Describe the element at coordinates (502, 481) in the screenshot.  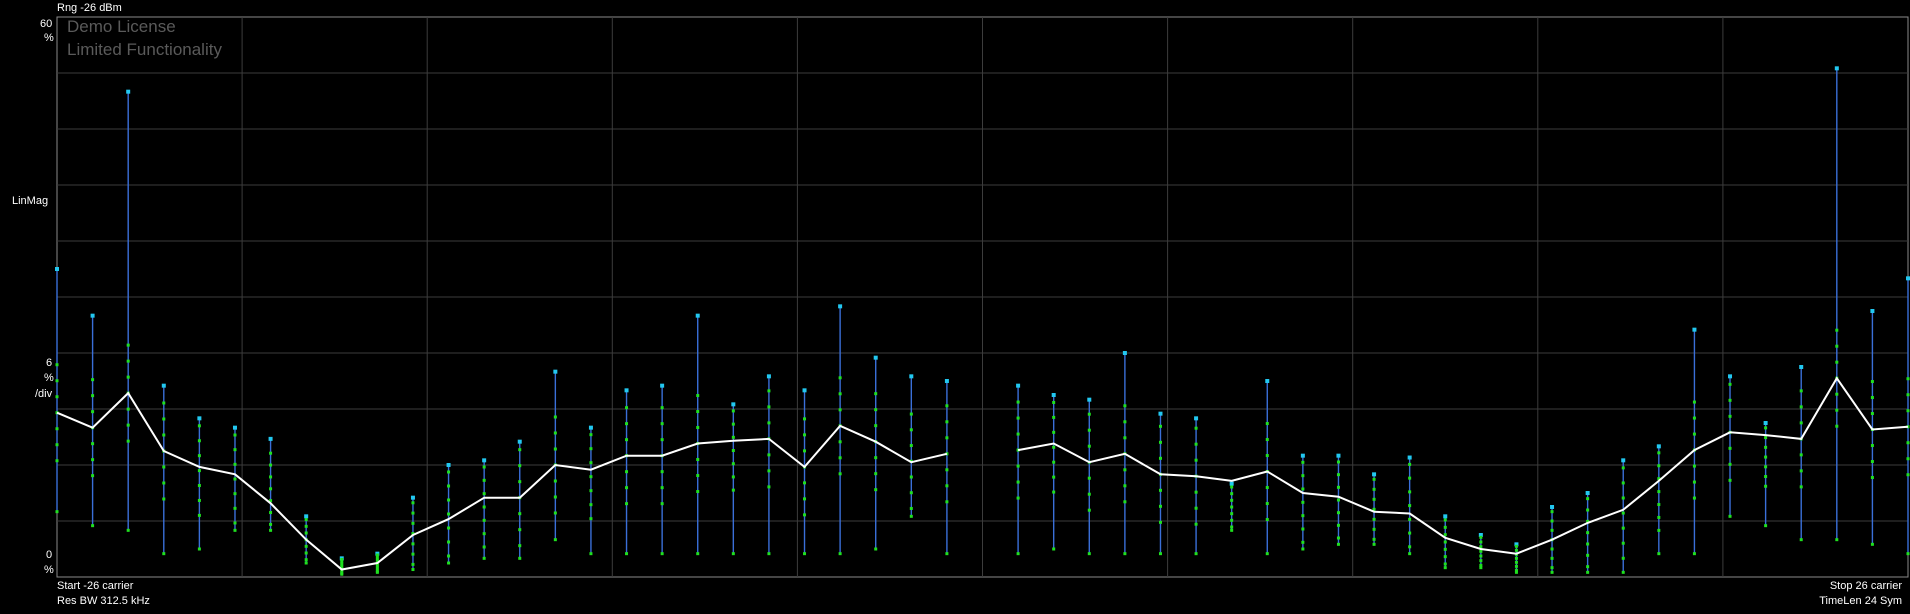
I see `average-trace-line` at that location.